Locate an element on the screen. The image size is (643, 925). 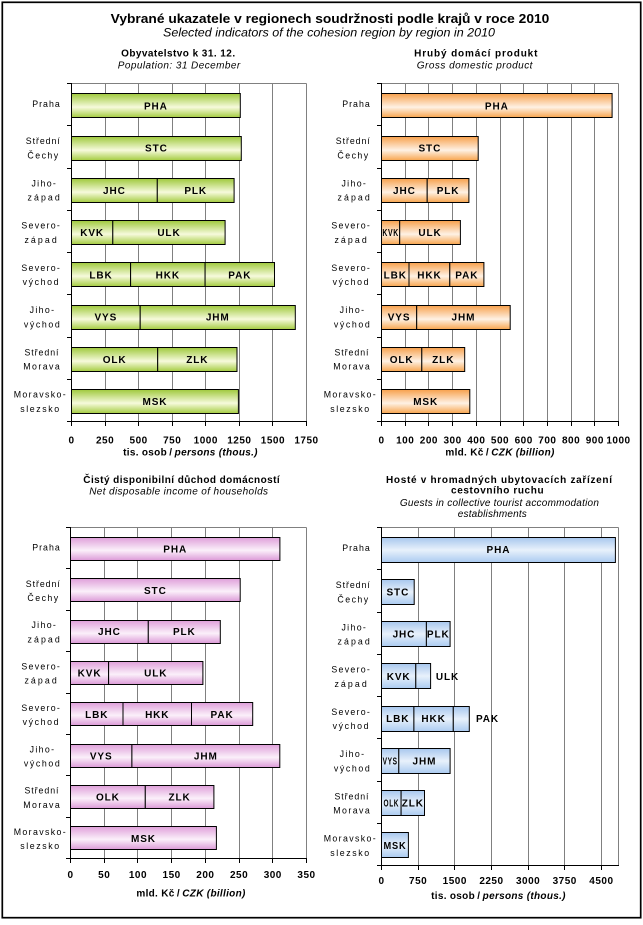
svg-text: 700 is located at coordinates (547, 440).